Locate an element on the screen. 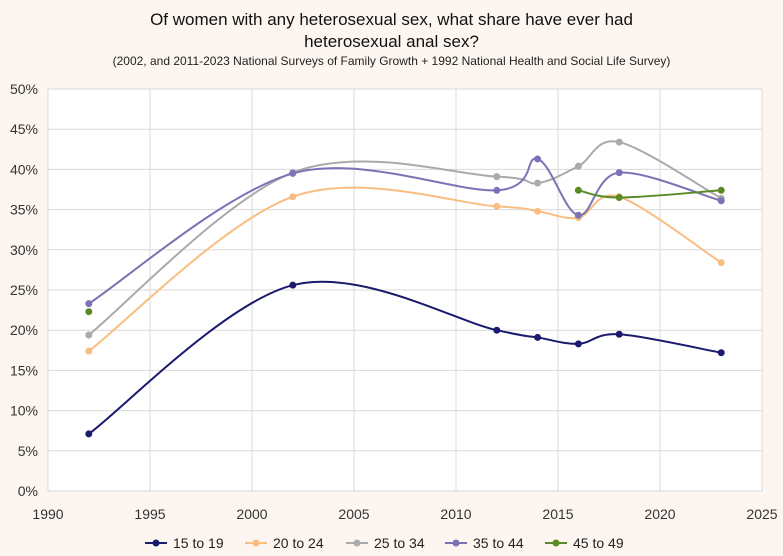 The width and height of the screenshot is (783, 556). legend-item: 35 to 44 is located at coordinates (498, 543).